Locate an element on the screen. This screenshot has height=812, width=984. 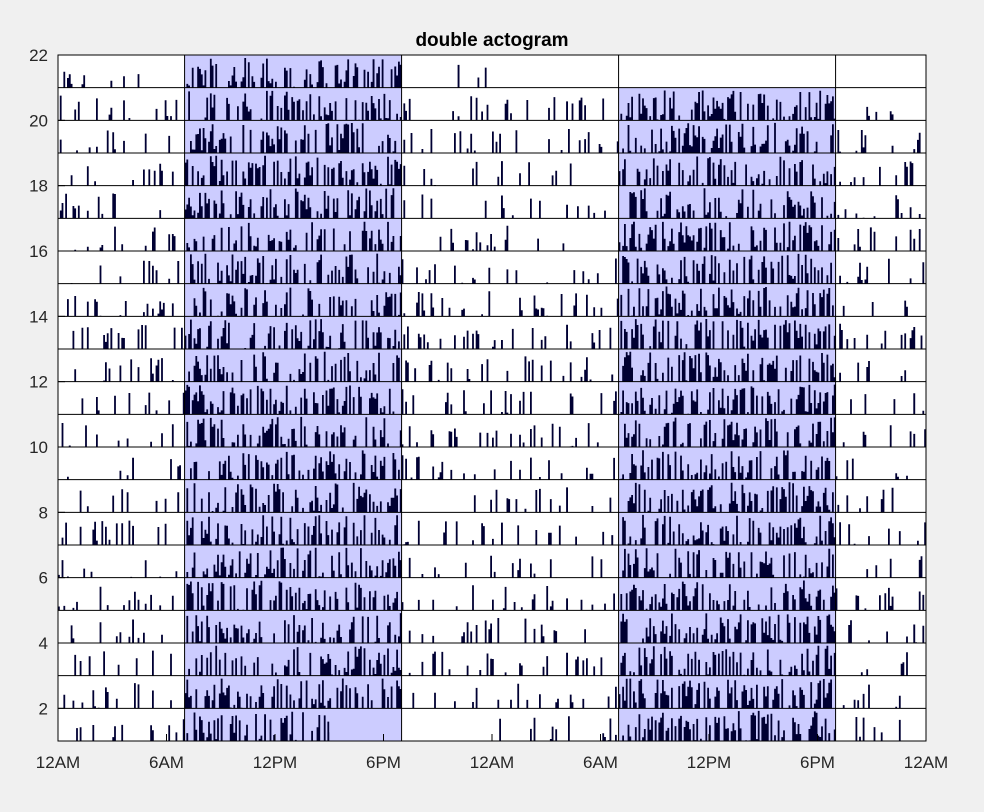
chart-title: double actogram is located at coordinates (491, 40).